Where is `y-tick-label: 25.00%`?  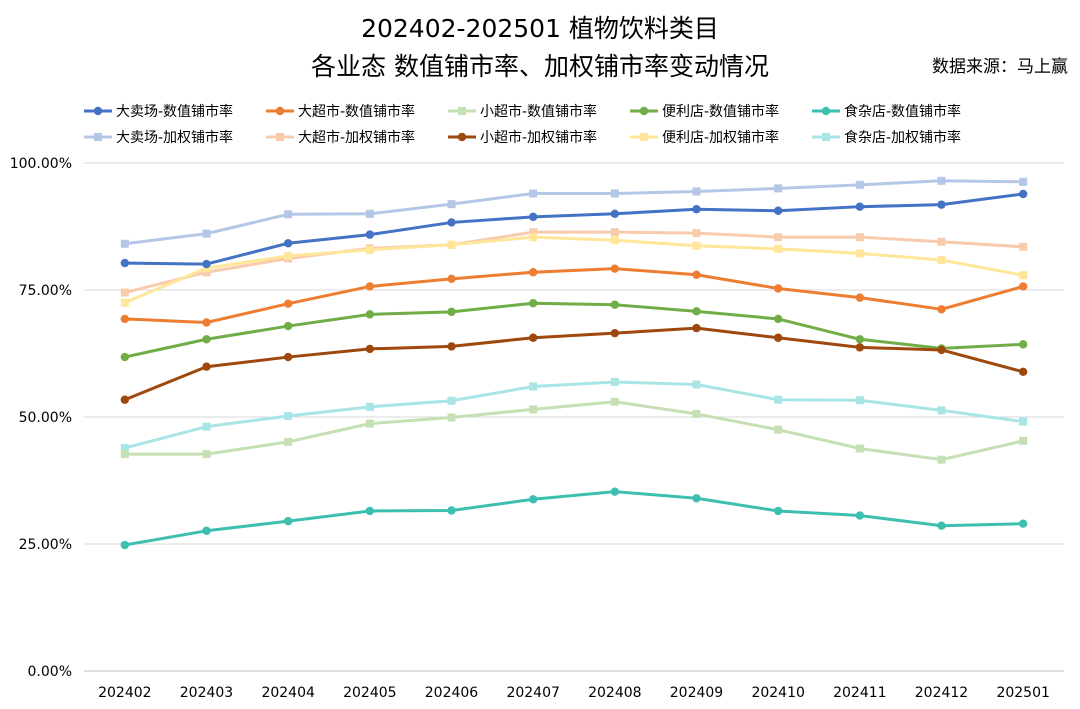
y-tick-label: 25.00% is located at coordinates (45, 545).